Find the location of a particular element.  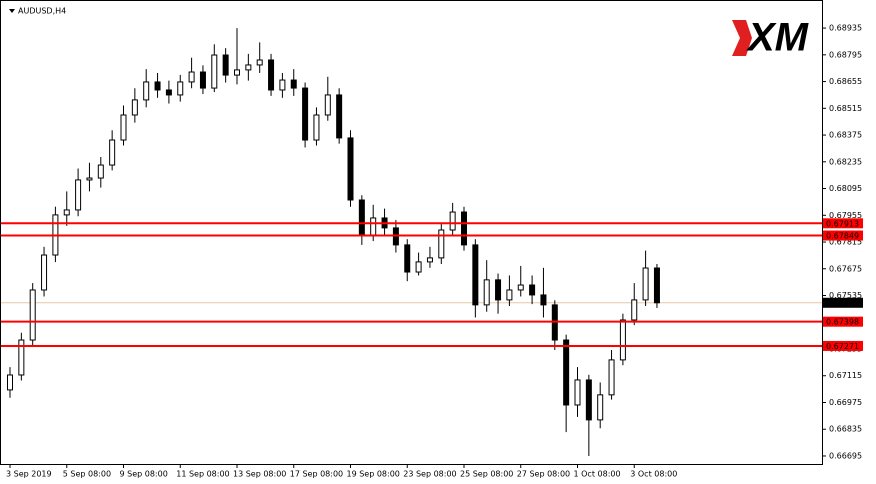

x-tick-label: 17 Sep 08:00 is located at coordinates (316, 474).